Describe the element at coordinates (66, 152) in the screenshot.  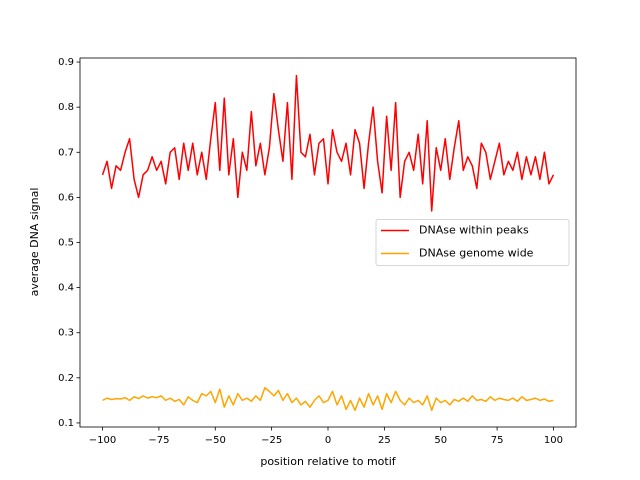
I see `y-tick-label: 0.7` at that location.